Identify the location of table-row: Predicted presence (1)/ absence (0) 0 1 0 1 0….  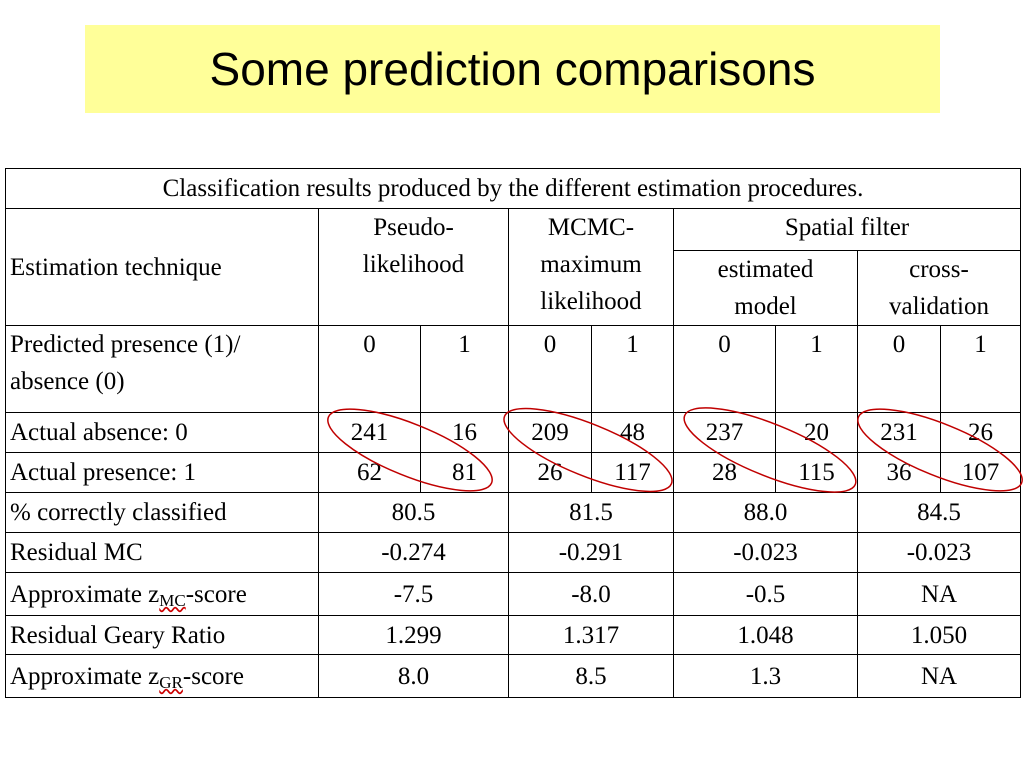
(513, 369).